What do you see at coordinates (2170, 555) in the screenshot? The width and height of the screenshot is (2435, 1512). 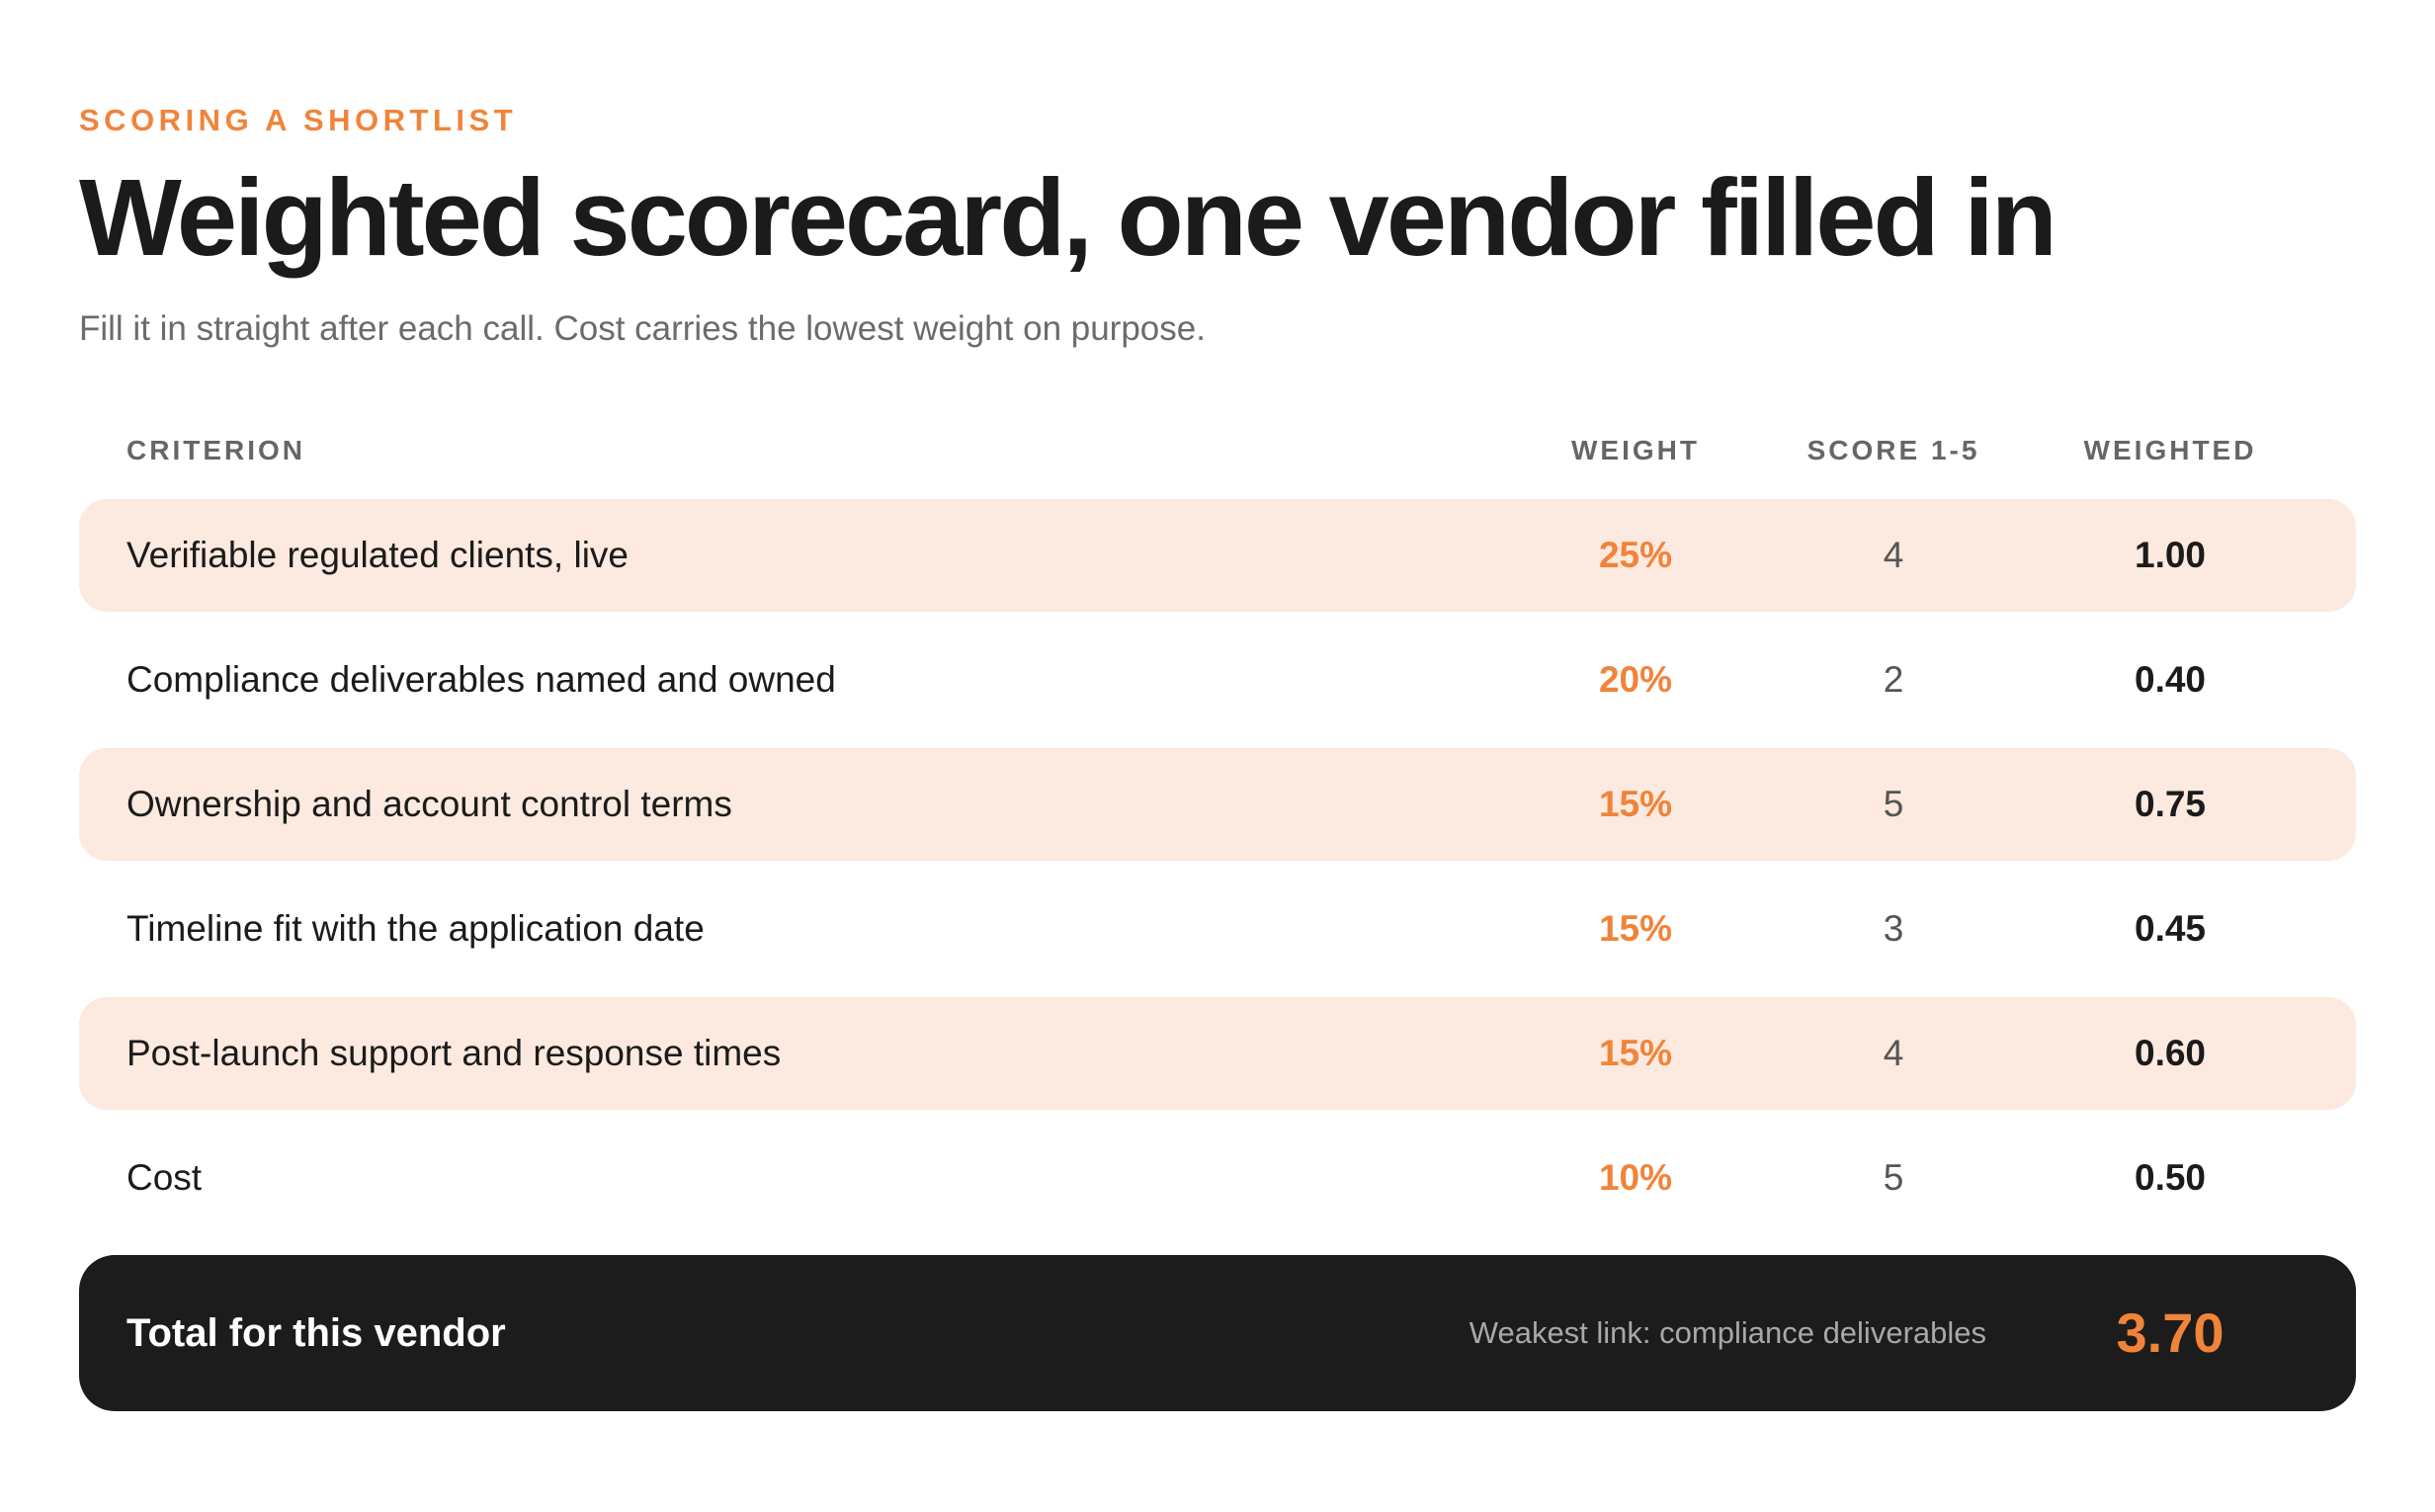 I see `weighted-cell: 1.00` at bounding box center [2170, 555].